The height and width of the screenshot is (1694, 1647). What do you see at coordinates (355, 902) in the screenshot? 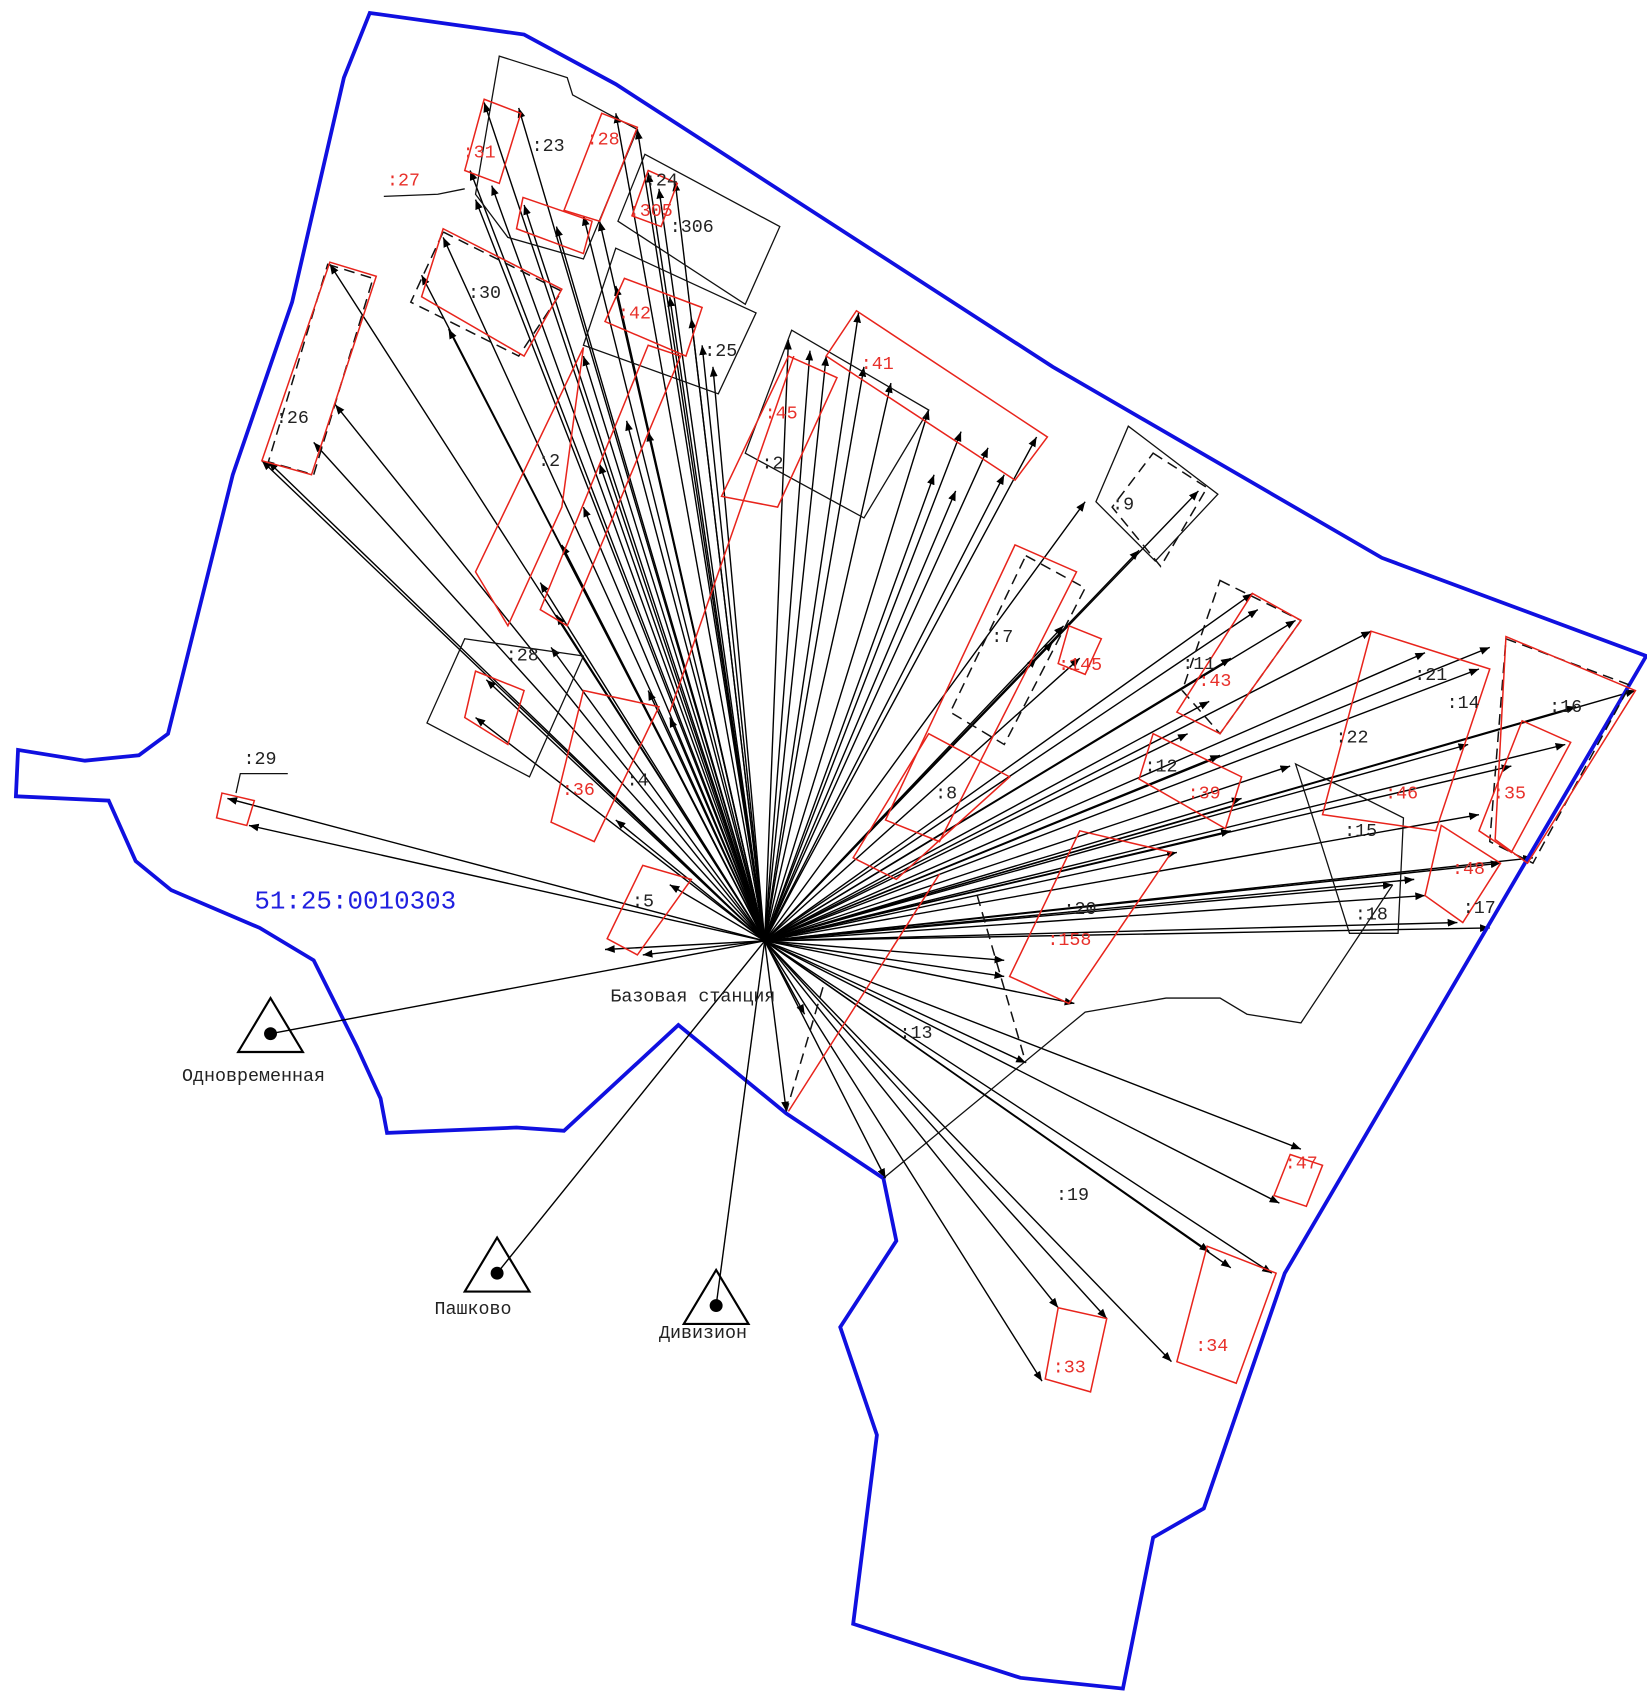
I see `quarter-number: 51:25:0010303` at bounding box center [355, 902].